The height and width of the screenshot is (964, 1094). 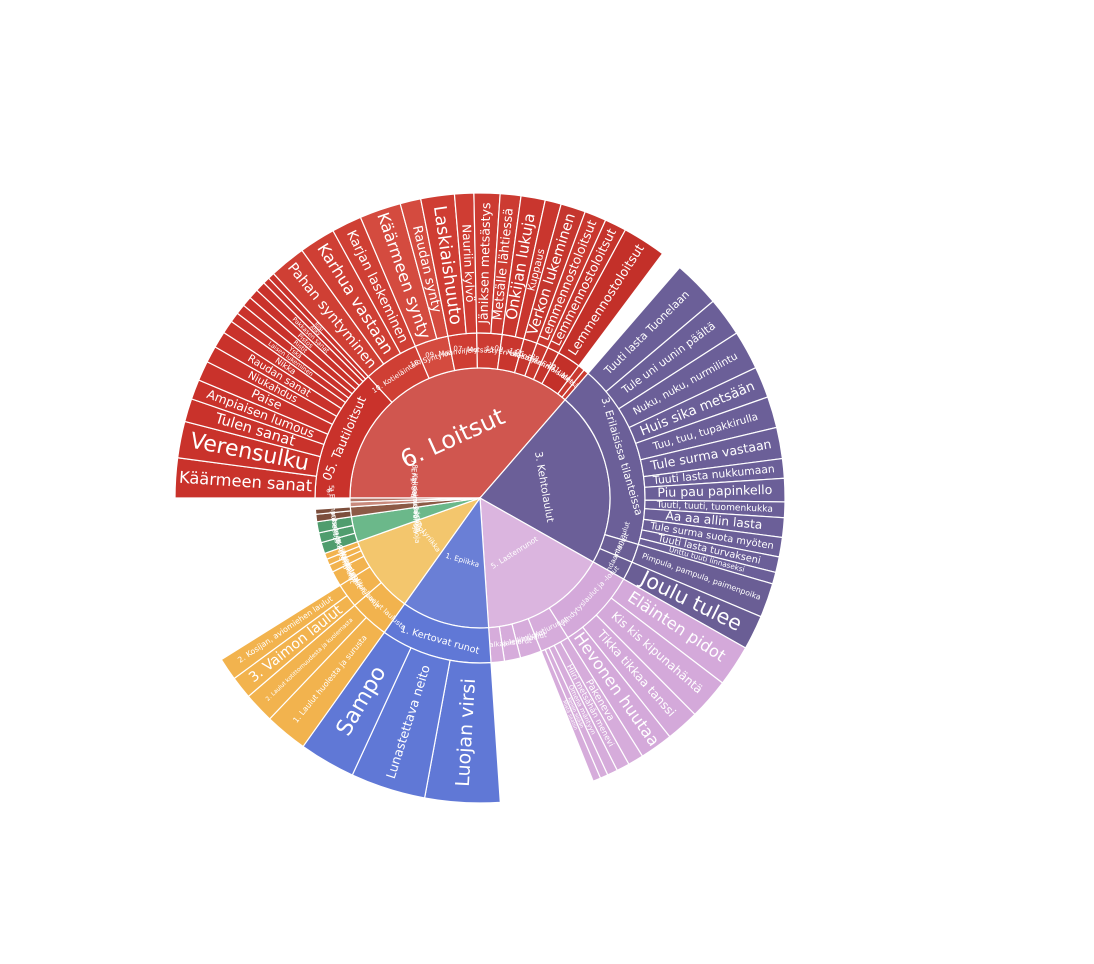 What do you see at coordinates (318, 327) in the screenshot?
I see `segment-label-riisi-17: Riisi` at bounding box center [318, 327].